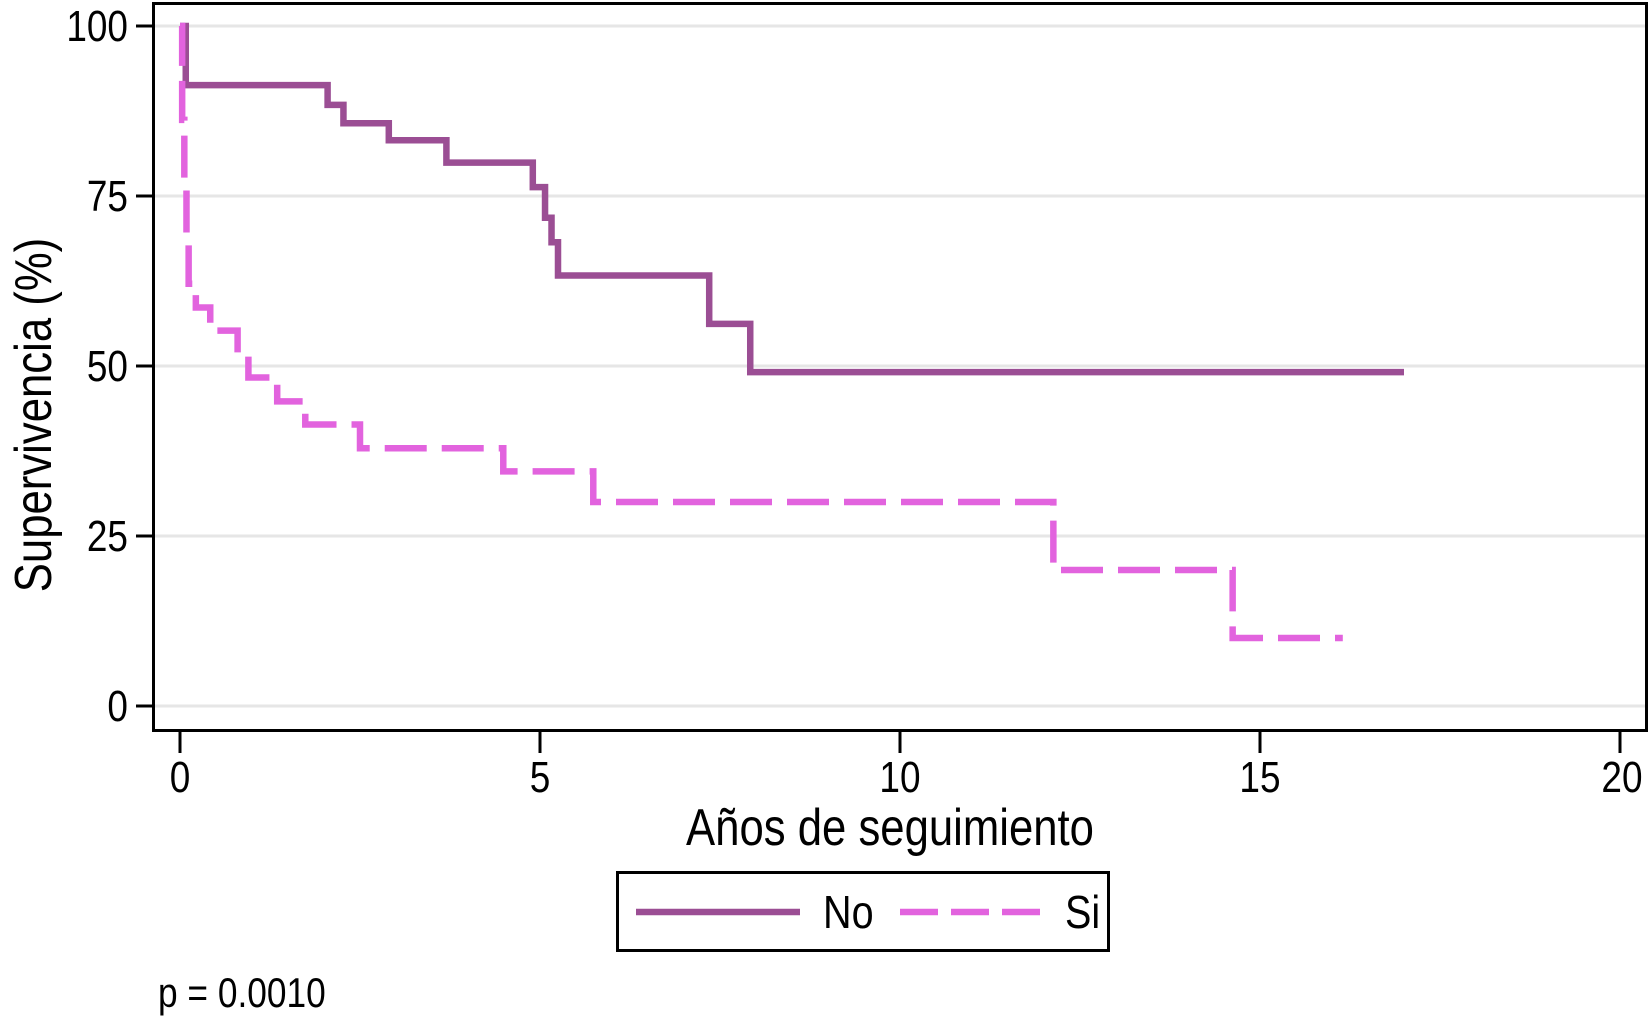  What do you see at coordinates (180, 777) in the screenshot?
I see `x-tick-label-0: 0` at bounding box center [180, 777].